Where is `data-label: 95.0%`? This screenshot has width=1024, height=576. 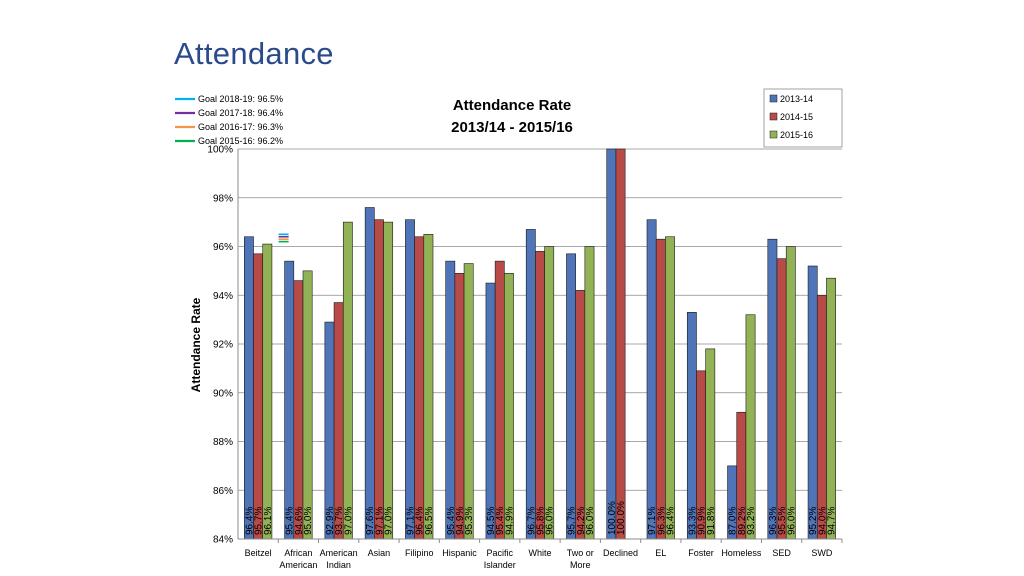 data-label: 95.0% is located at coordinates (308, 521).